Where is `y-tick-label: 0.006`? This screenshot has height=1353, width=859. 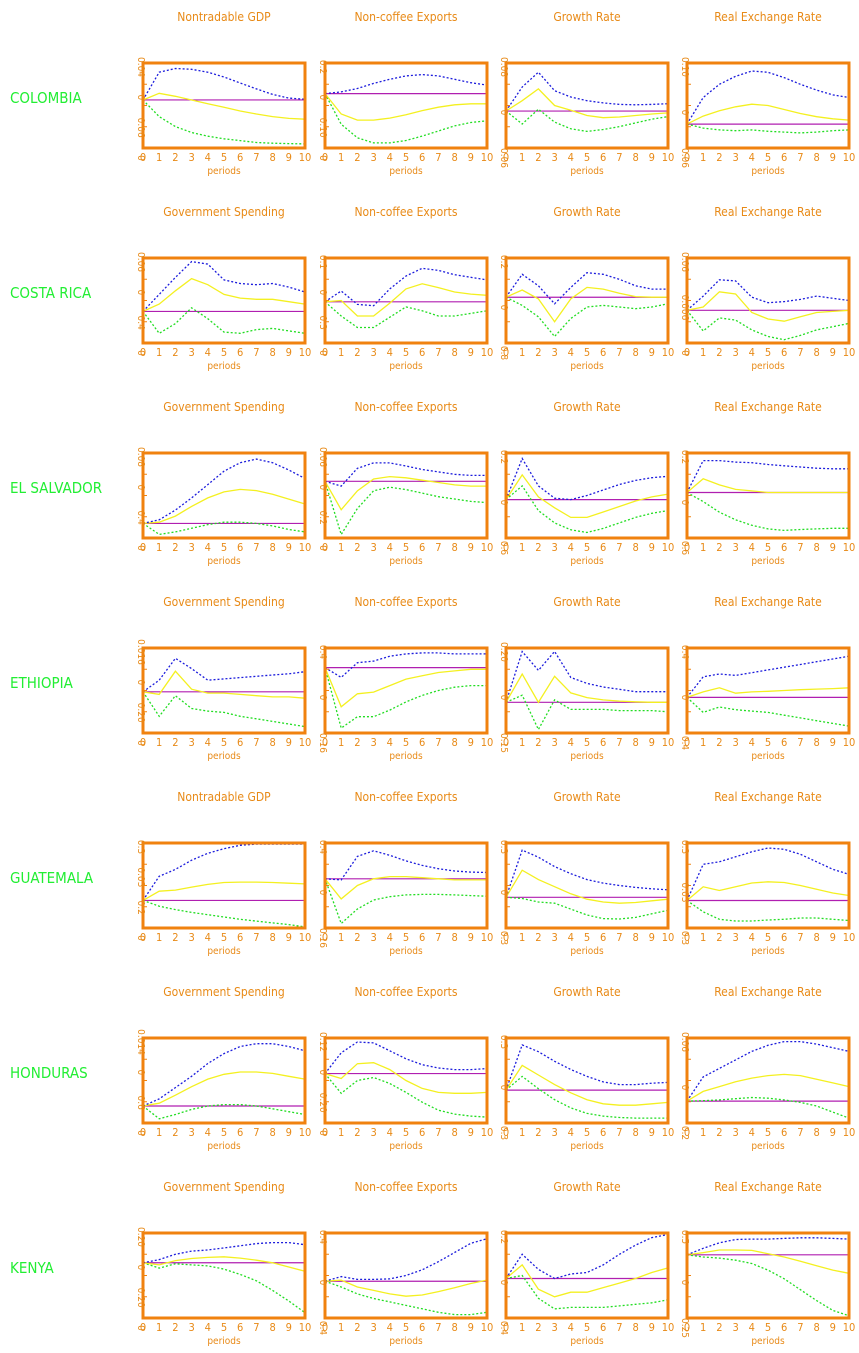
y-tick-label: 0.006 is located at coordinates (684, 308).